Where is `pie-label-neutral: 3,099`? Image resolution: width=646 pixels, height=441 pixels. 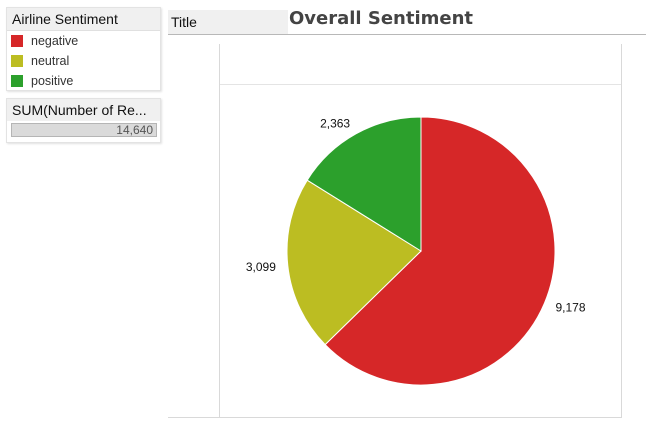 pie-label-neutral: 3,099 is located at coordinates (261, 267).